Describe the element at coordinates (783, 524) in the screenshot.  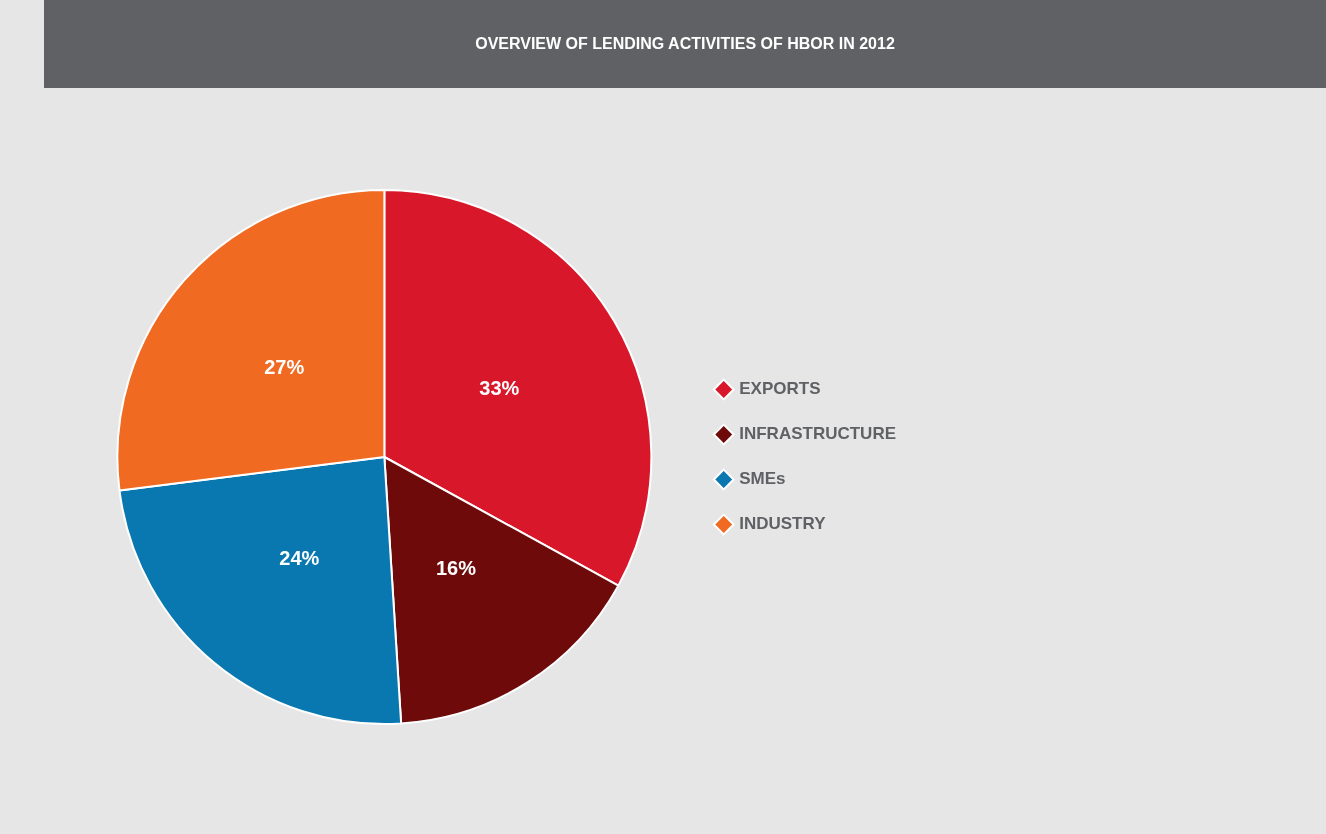
I see `legend-label: INDUSTRY` at that location.